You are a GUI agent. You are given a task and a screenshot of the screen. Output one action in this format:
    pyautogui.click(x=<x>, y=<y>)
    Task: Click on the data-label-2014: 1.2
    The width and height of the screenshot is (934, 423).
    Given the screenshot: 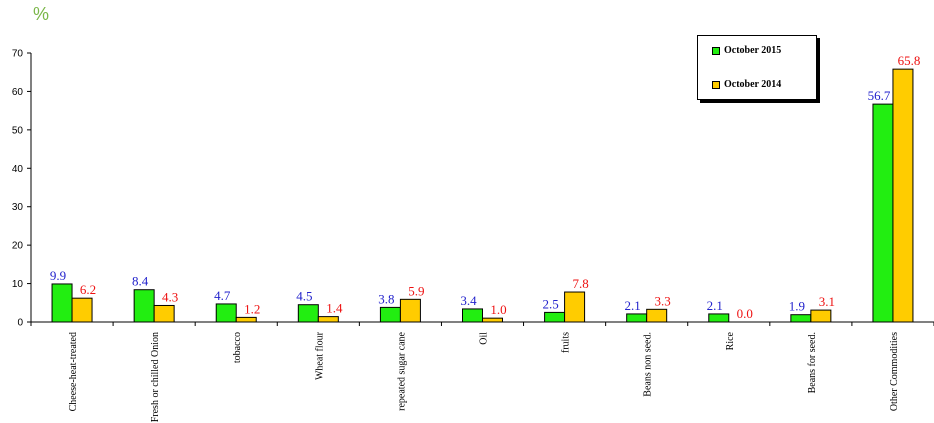 What is the action you would take?
    pyautogui.click(x=252, y=308)
    